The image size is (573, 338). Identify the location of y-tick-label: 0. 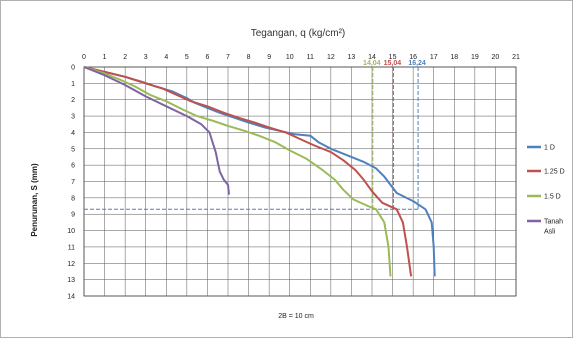
(73, 68).